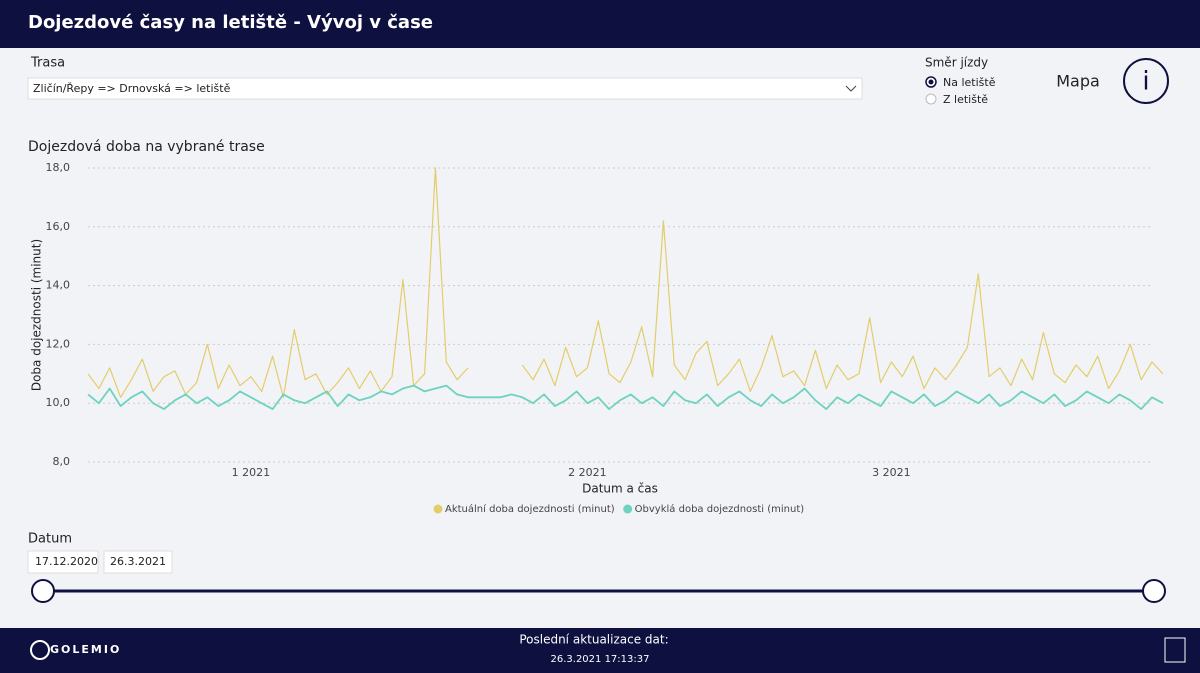 Image resolution: width=1200 pixels, height=673 pixels. Describe the element at coordinates (956, 63) in the screenshot. I see `direction-label: Směr jízdy` at that location.